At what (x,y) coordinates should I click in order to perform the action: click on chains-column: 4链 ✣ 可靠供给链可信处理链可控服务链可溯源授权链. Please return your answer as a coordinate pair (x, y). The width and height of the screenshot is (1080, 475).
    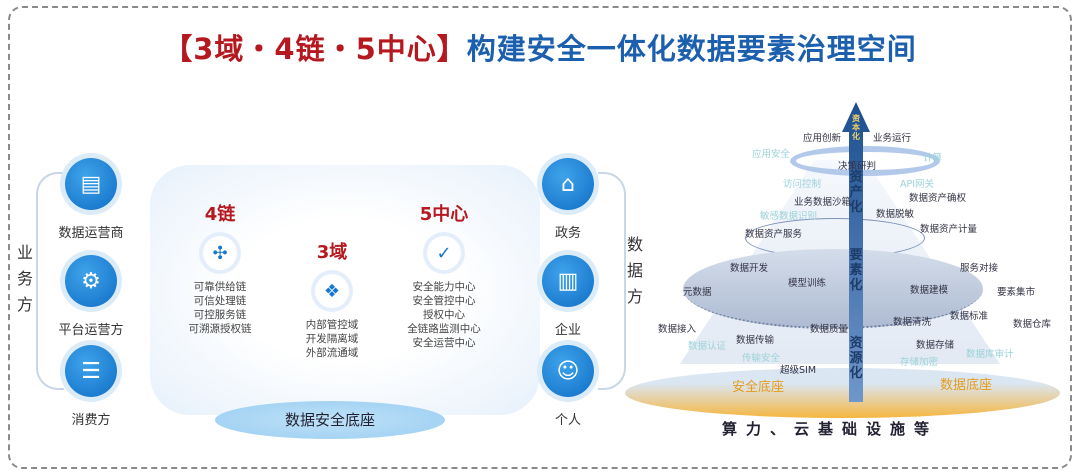
    Looking at the image, I should click on (220, 268).